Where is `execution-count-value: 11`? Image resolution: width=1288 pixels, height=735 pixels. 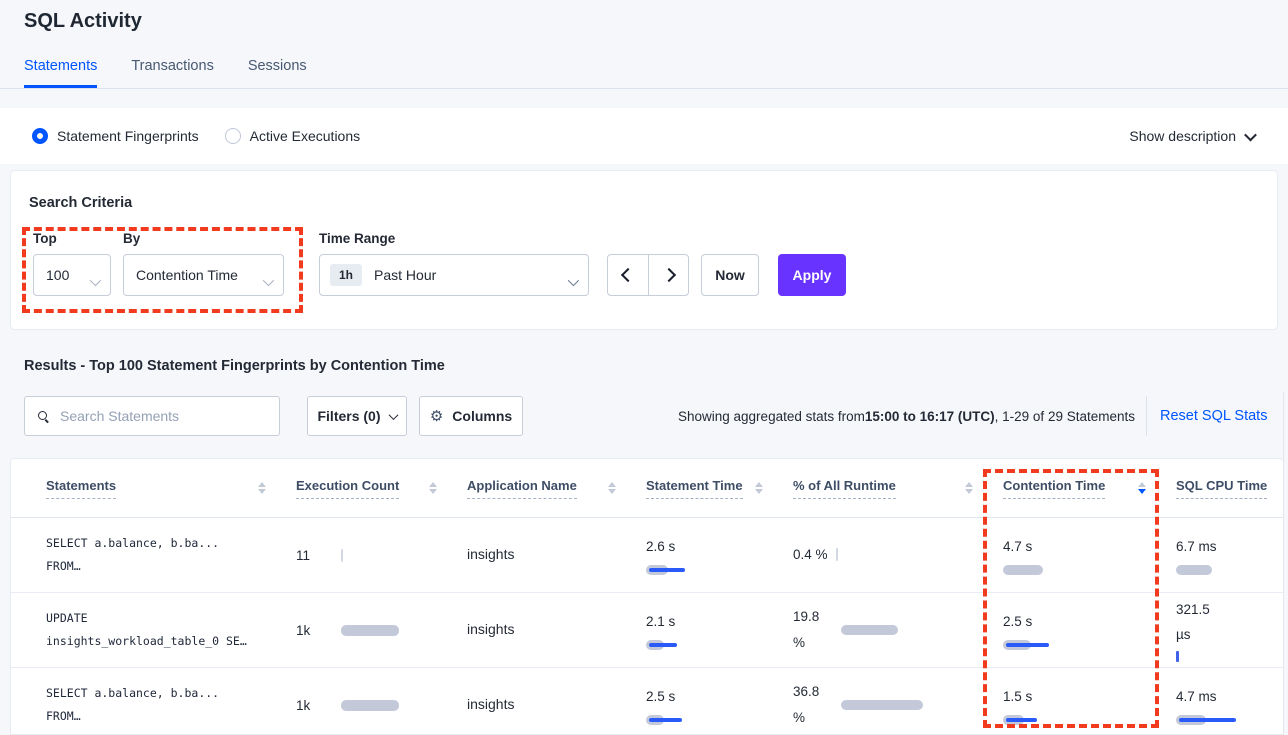
execution-count-value: 11 is located at coordinates (303, 555).